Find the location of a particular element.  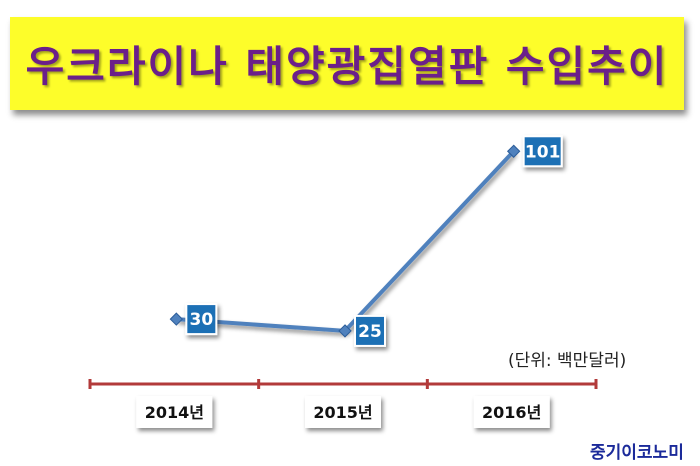

x-tick-label-text: 2014년 is located at coordinates (174, 412).